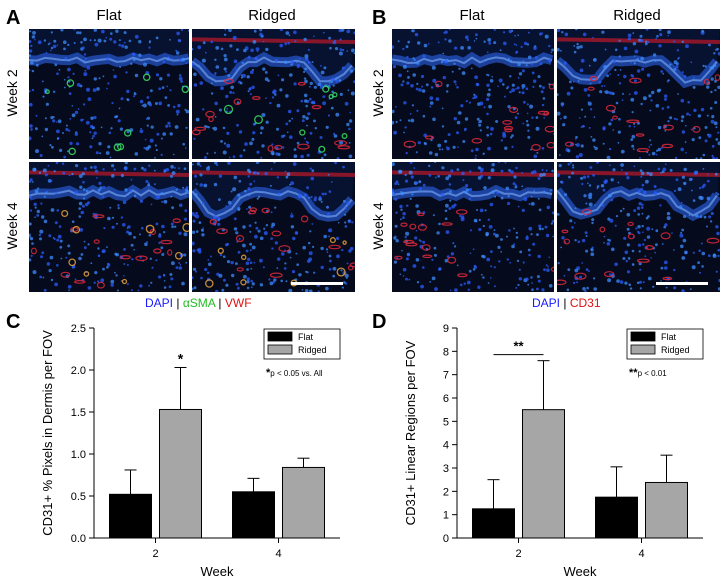 The image size is (726, 582). What do you see at coordinates (675, 350) in the screenshot?
I see `chart-d-legend-label: Ridged` at bounding box center [675, 350].